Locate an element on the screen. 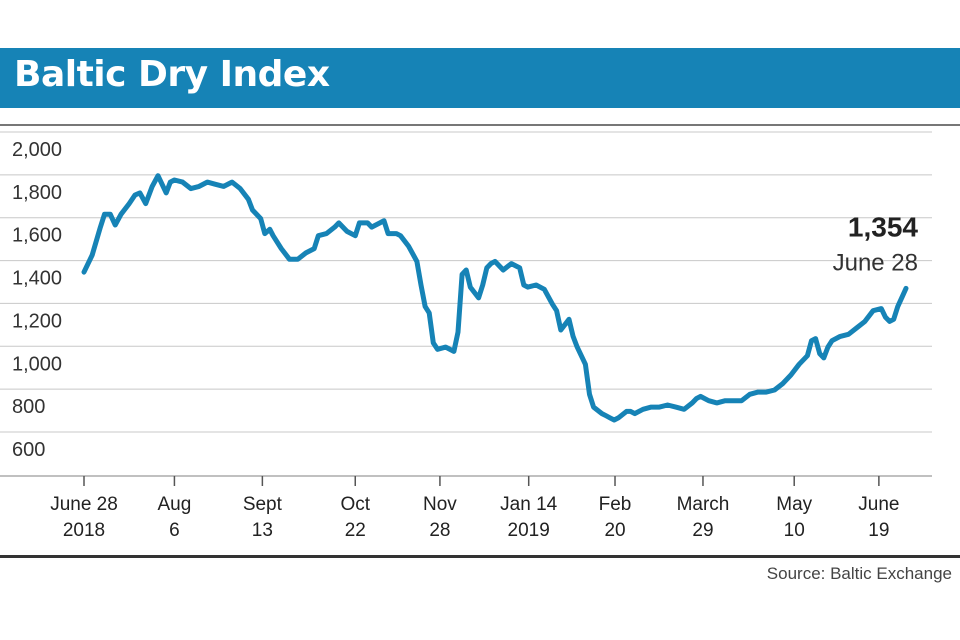 This screenshot has height=640, width=960. x-tick-label: Nov is located at coordinates (440, 504).